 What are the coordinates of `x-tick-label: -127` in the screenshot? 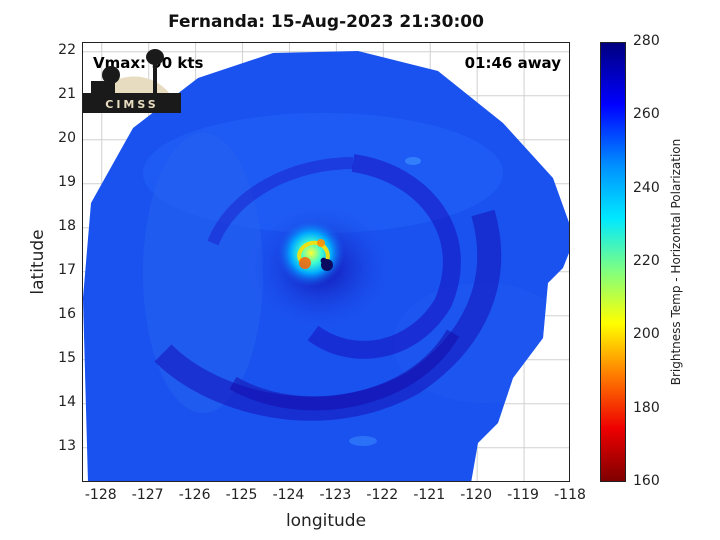 It's located at (147, 495).